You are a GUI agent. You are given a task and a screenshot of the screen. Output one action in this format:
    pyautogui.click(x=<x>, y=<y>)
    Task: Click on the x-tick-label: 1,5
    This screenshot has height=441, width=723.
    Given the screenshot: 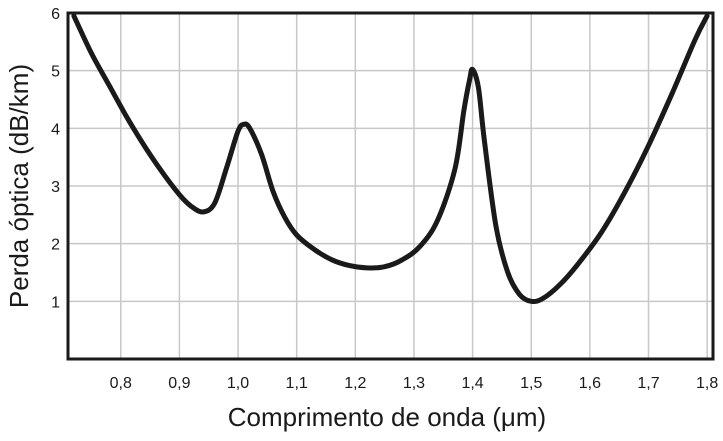 What is the action you would take?
    pyautogui.click(x=531, y=383)
    